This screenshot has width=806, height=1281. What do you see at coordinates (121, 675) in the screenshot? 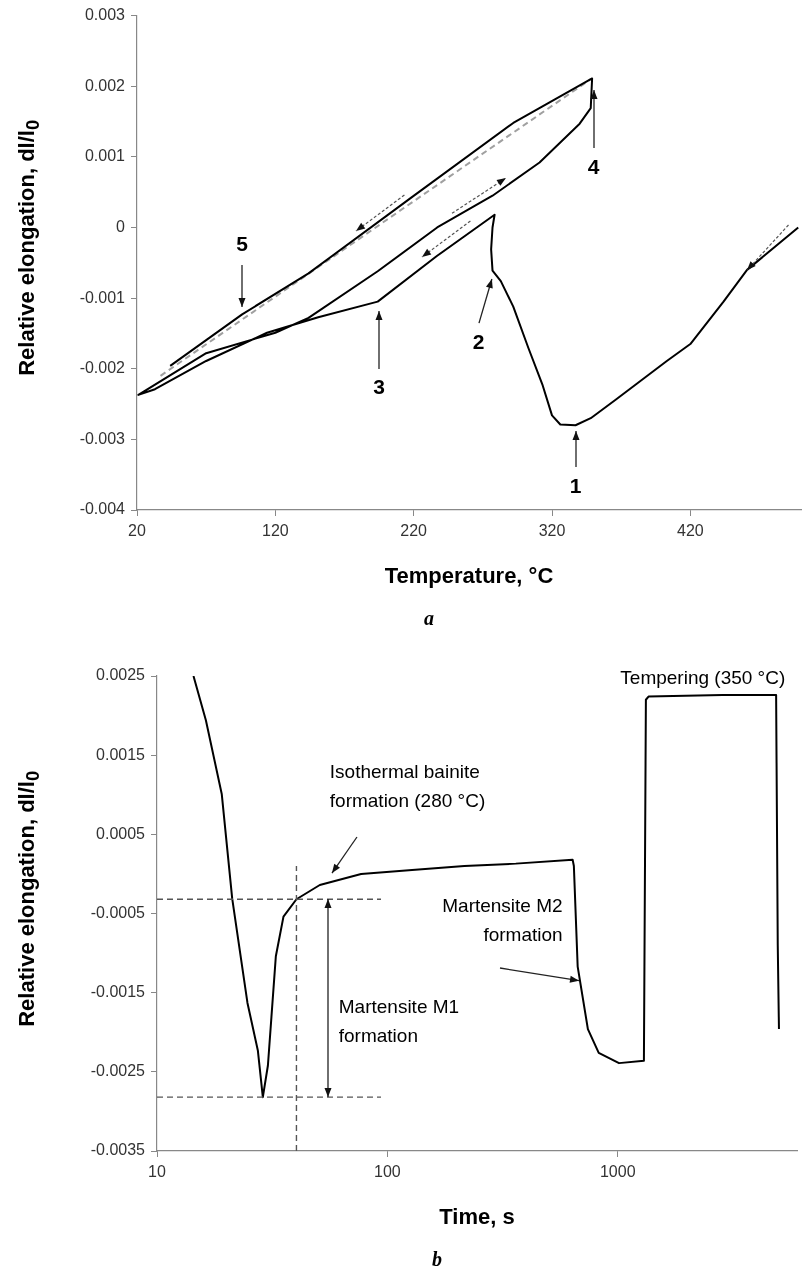
I see `y-tick-label: 0.0025` at bounding box center [121, 675].